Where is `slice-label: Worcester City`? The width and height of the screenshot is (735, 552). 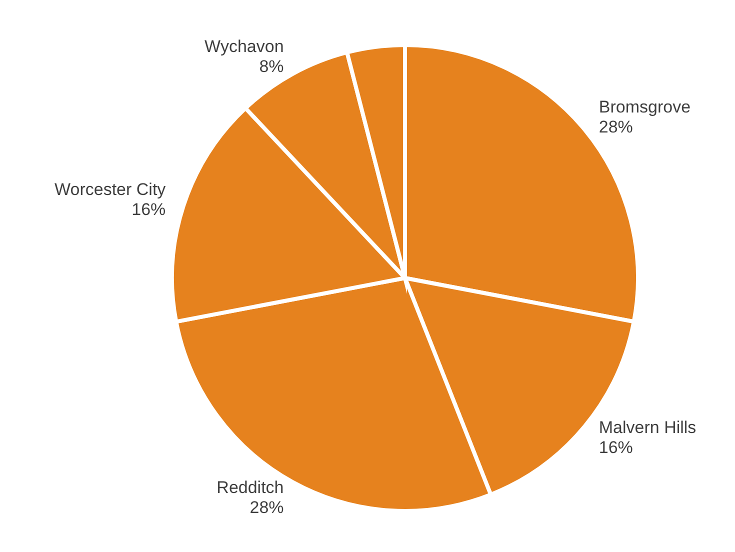 slice-label: Worcester City is located at coordinates (110, 189).